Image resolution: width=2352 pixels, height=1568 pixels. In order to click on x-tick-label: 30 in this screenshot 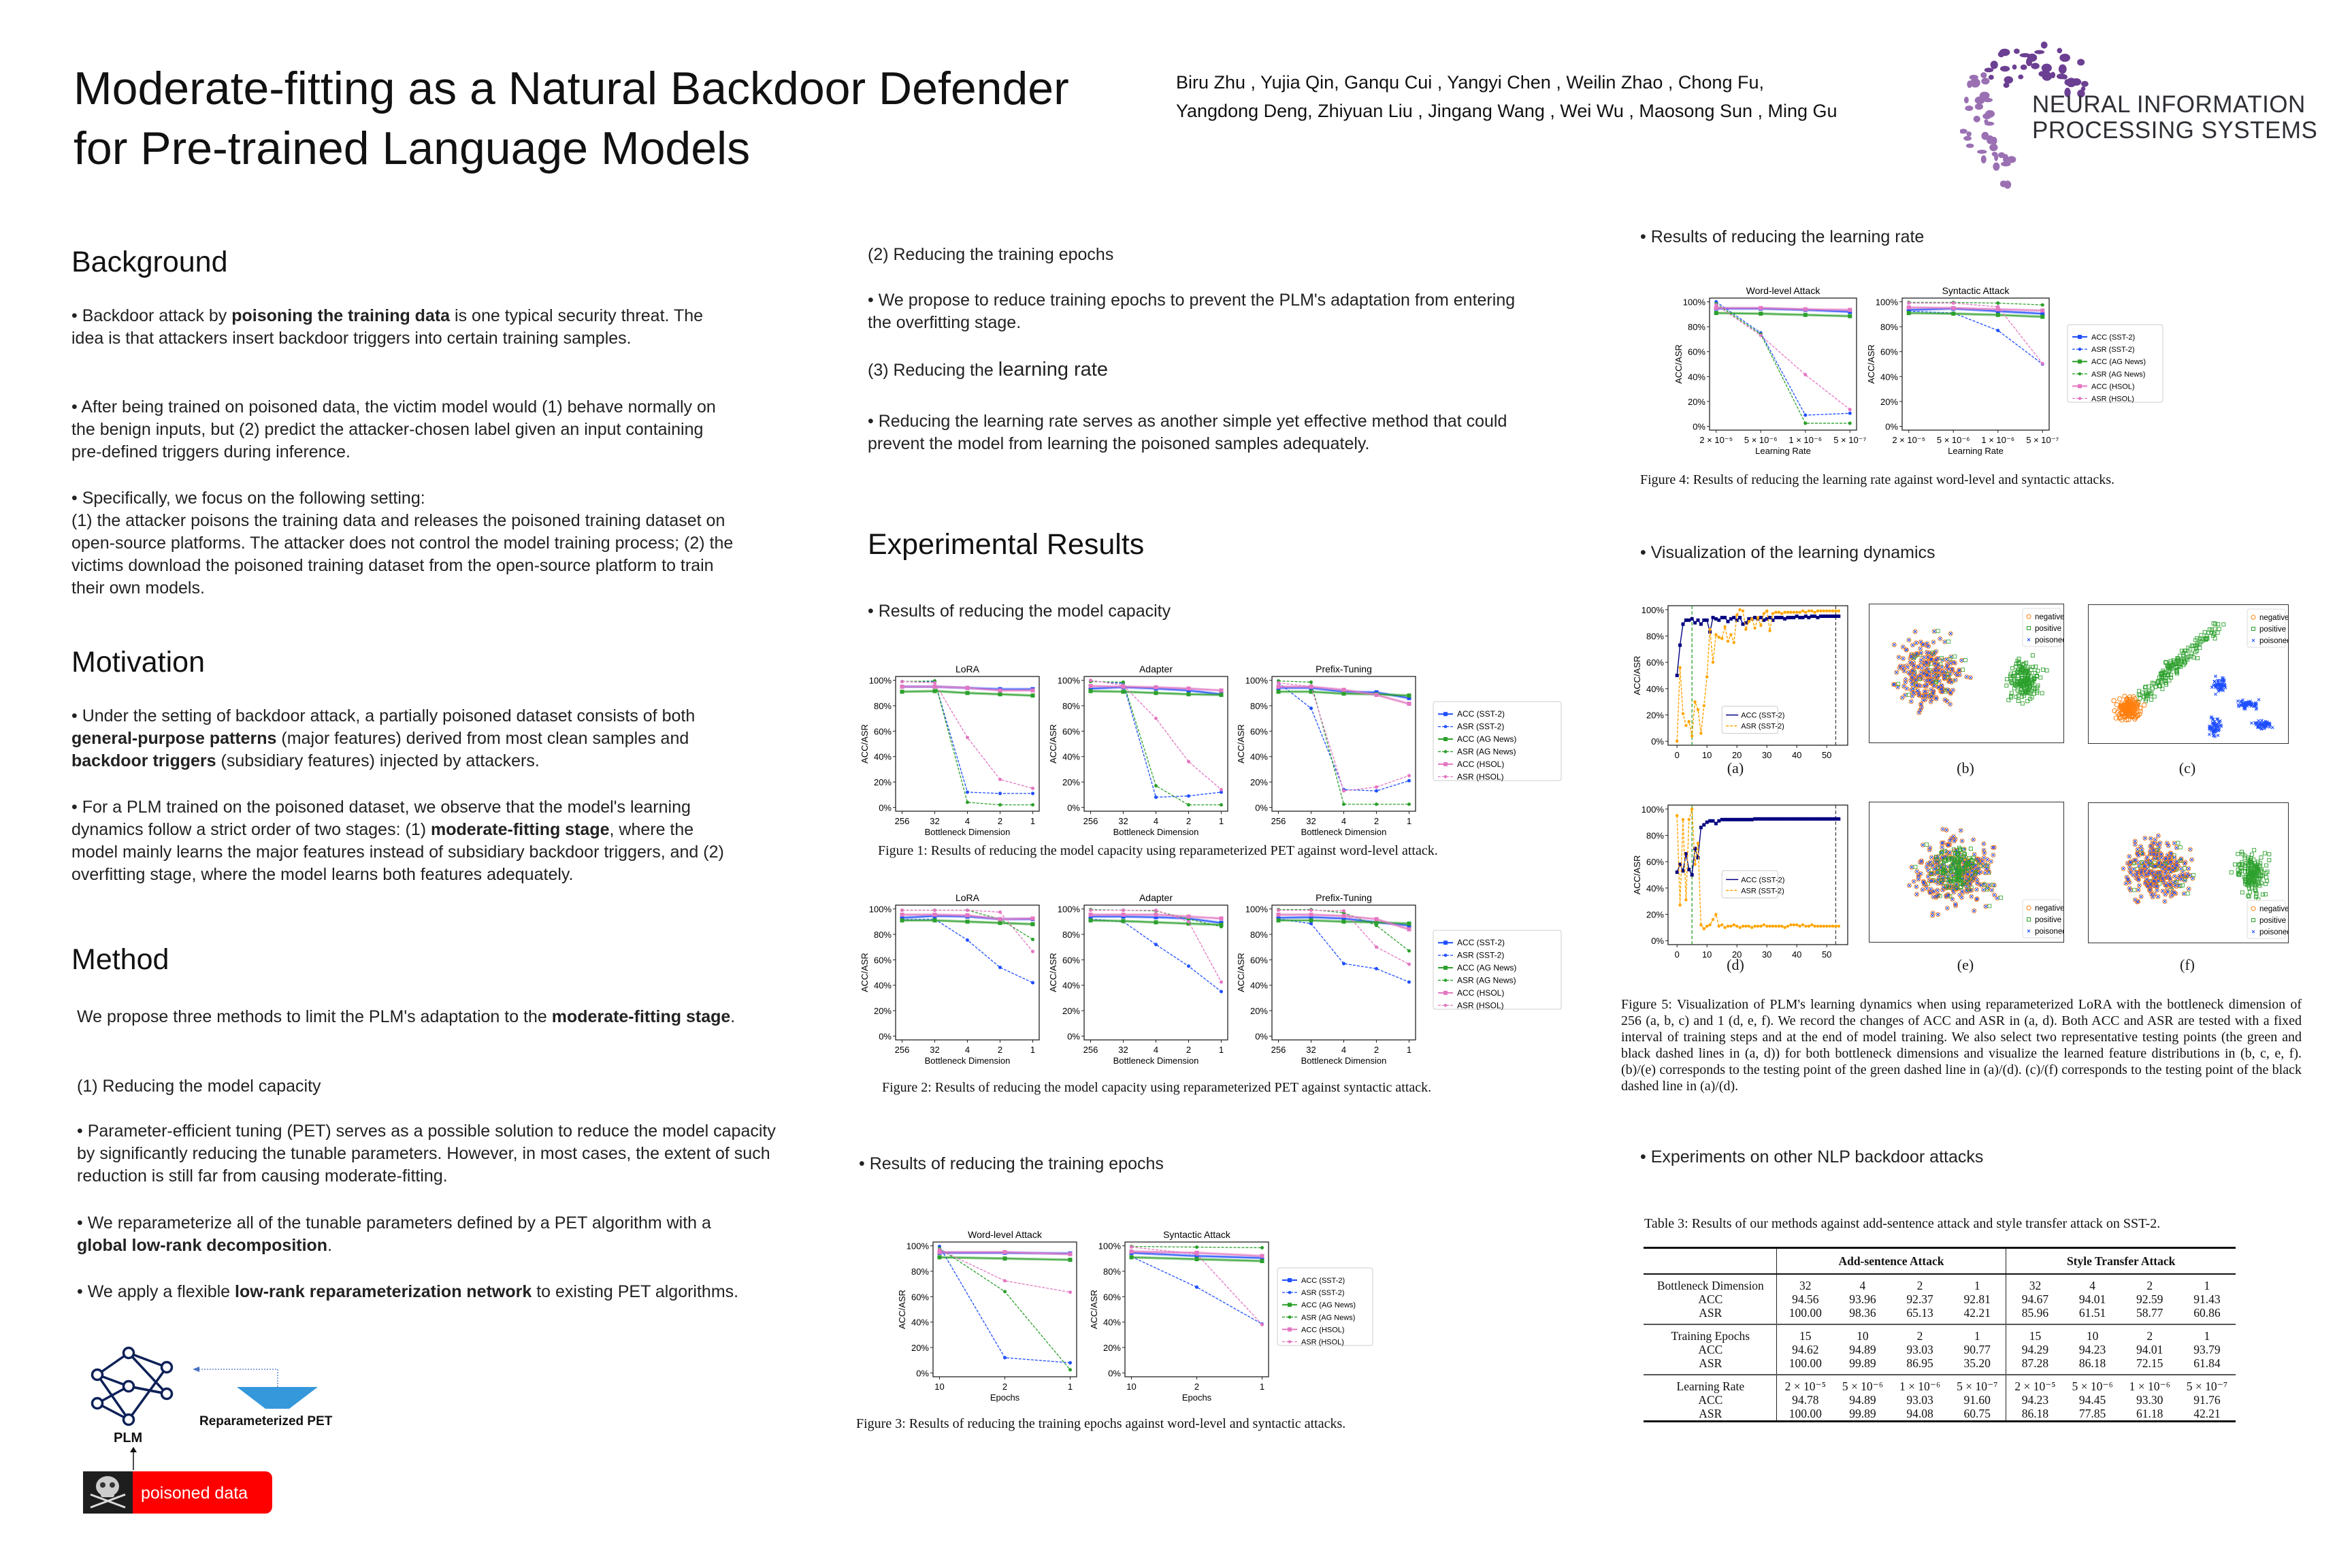, I will do `click(1767, 755)`.